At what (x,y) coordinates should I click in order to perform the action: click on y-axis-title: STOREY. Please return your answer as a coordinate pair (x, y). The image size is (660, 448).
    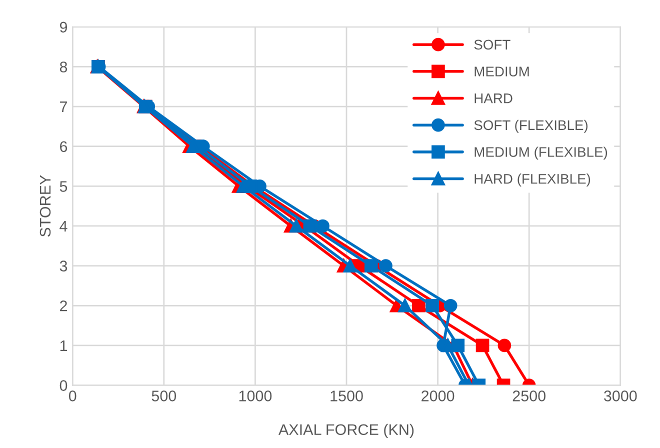
    Looking at the image, I should click on (45, 206).